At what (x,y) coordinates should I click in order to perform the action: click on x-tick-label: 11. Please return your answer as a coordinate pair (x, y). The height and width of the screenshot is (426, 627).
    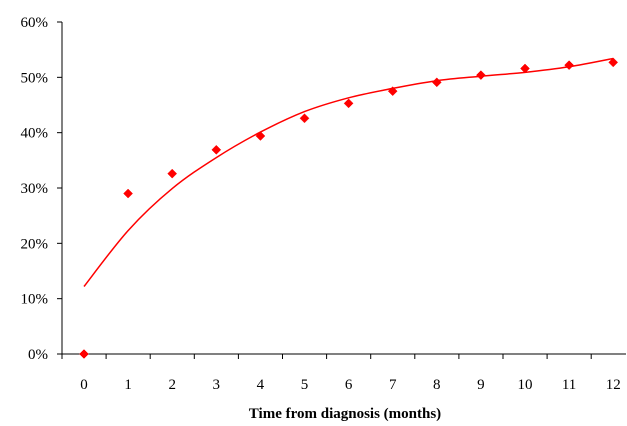
    Looking at the image, I should click on (569, 385).